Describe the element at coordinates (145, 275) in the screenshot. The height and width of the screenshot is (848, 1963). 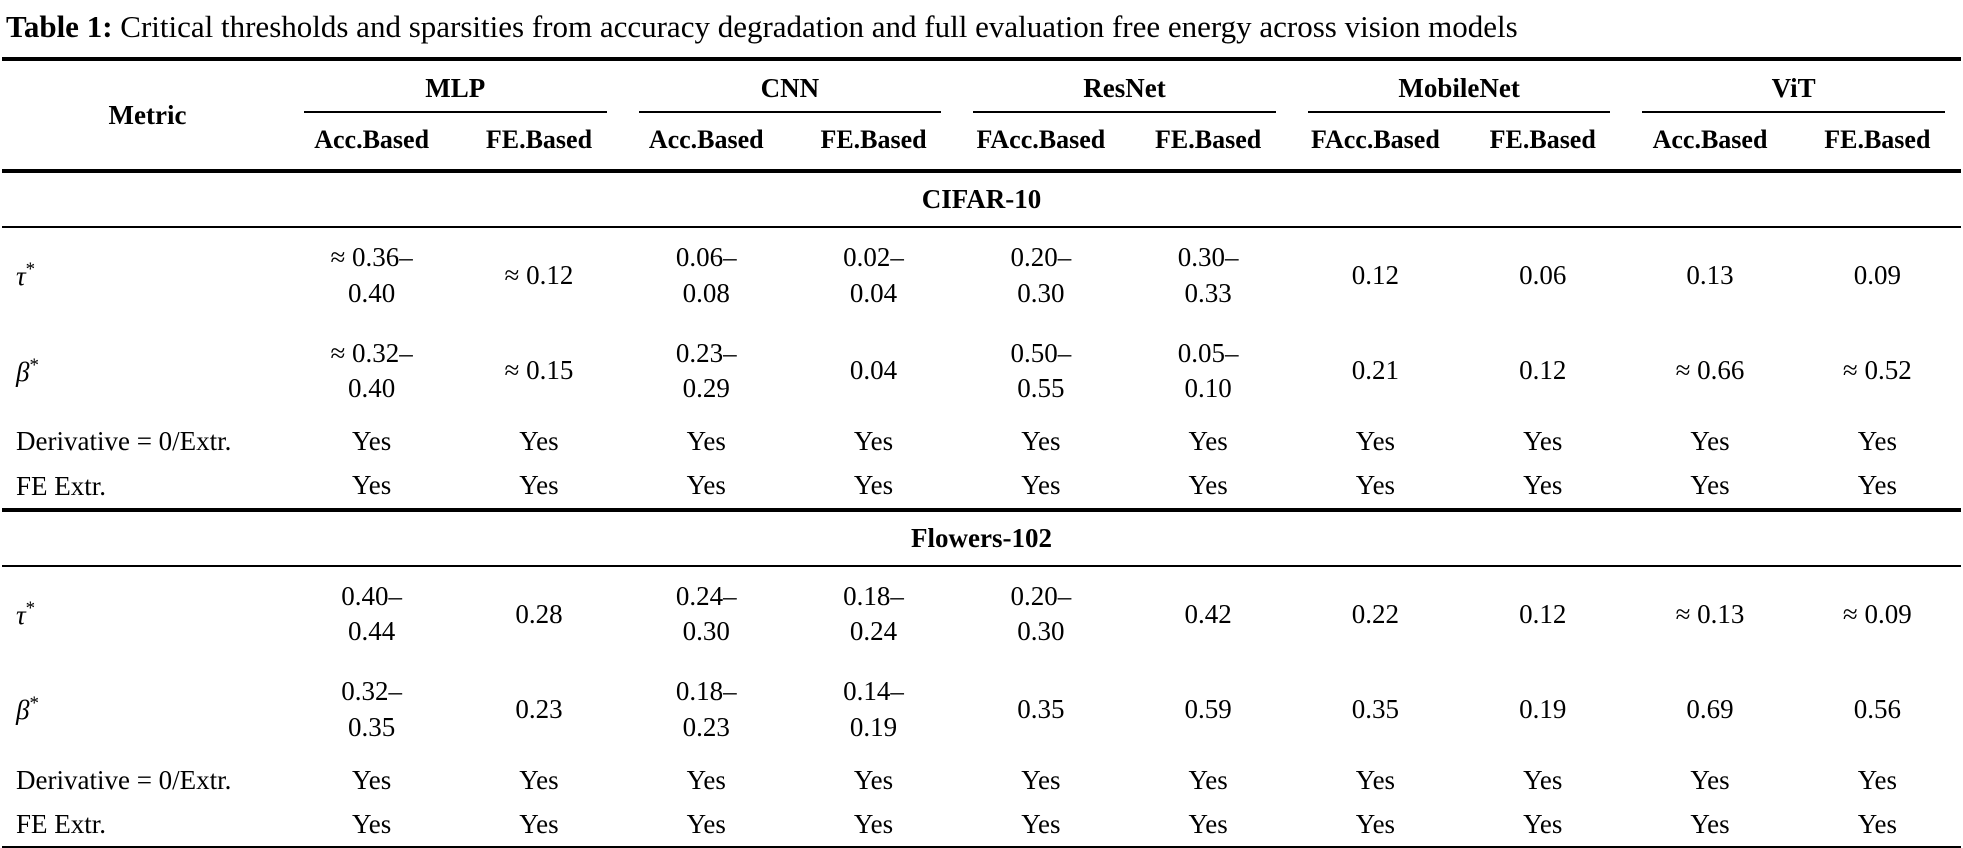
I see `metric-cell: τ*` at that location.